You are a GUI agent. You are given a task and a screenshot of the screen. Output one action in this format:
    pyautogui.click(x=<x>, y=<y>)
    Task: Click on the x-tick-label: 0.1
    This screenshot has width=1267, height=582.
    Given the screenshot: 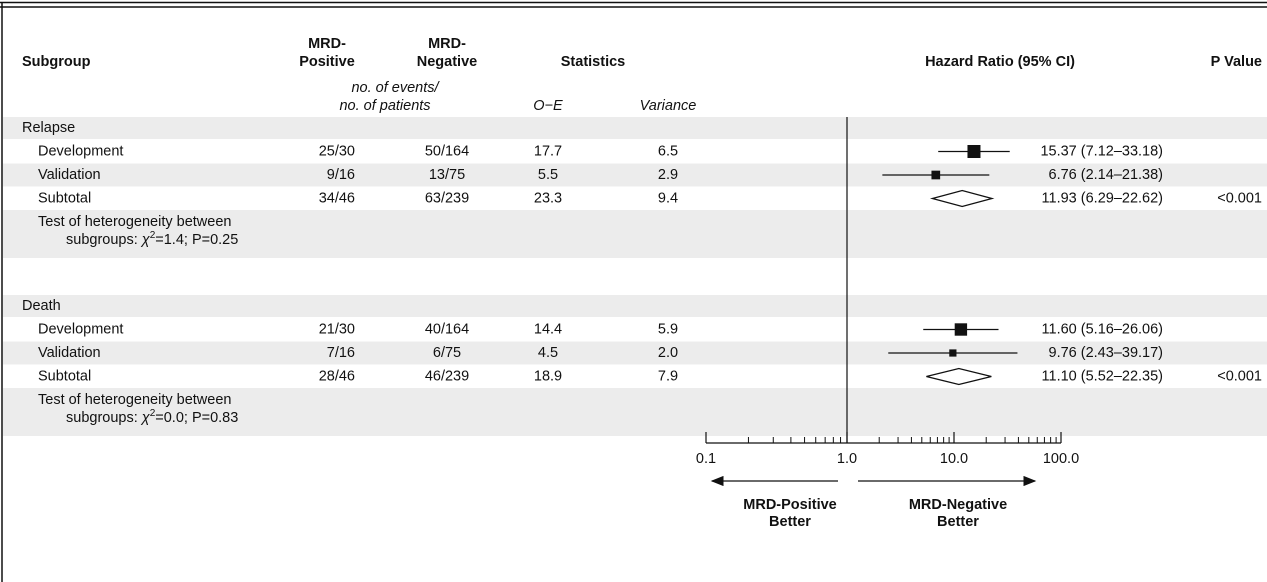 What is the action you would take?
    pyautogui.click(x=706, y=459)
    